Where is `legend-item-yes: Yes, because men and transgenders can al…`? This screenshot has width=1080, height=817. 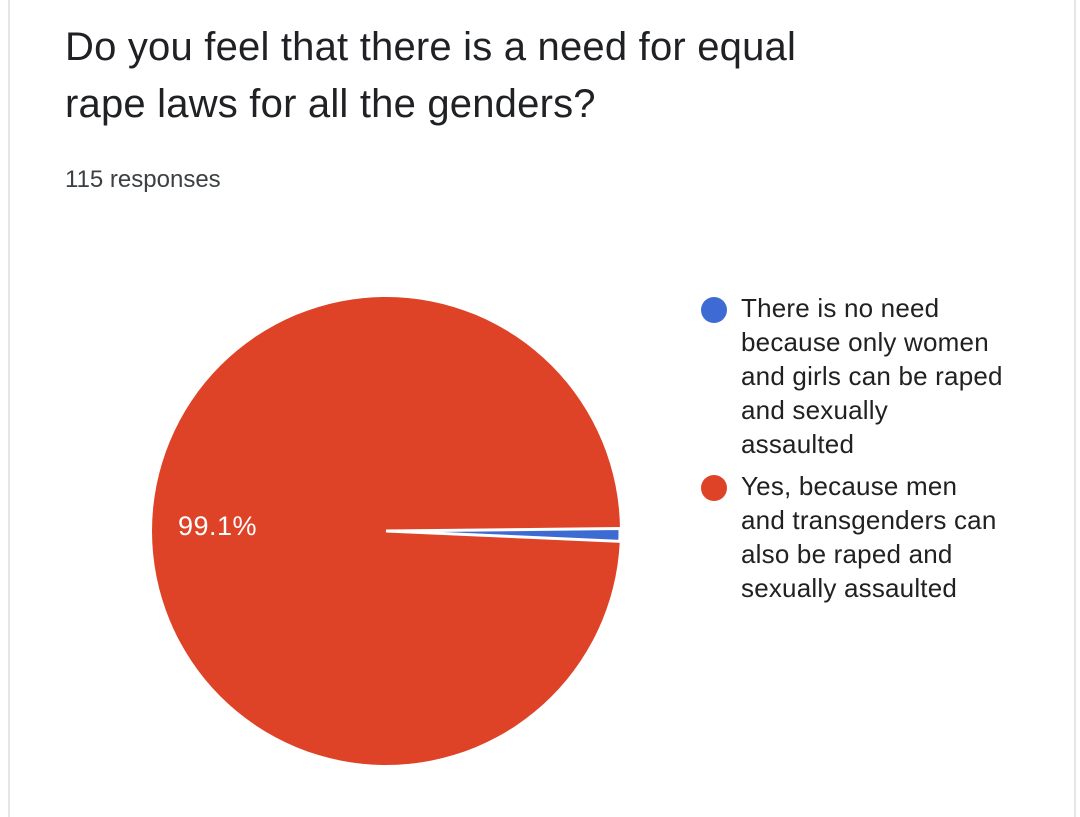 legend-item-yes: Yes, because men and transgenders can al… is located at coordinates (849, 537).